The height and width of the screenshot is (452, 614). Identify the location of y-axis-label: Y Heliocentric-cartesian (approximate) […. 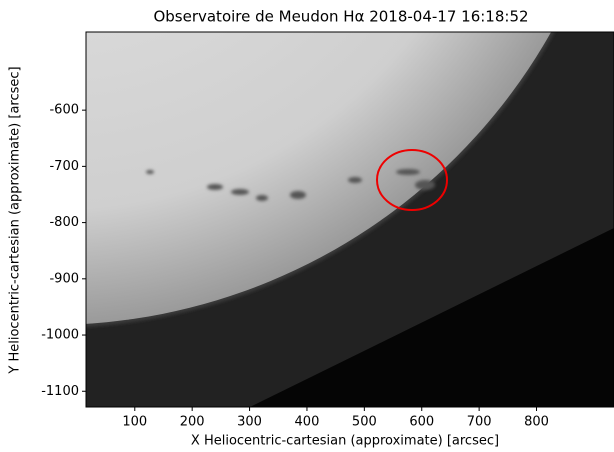
(15, 220).